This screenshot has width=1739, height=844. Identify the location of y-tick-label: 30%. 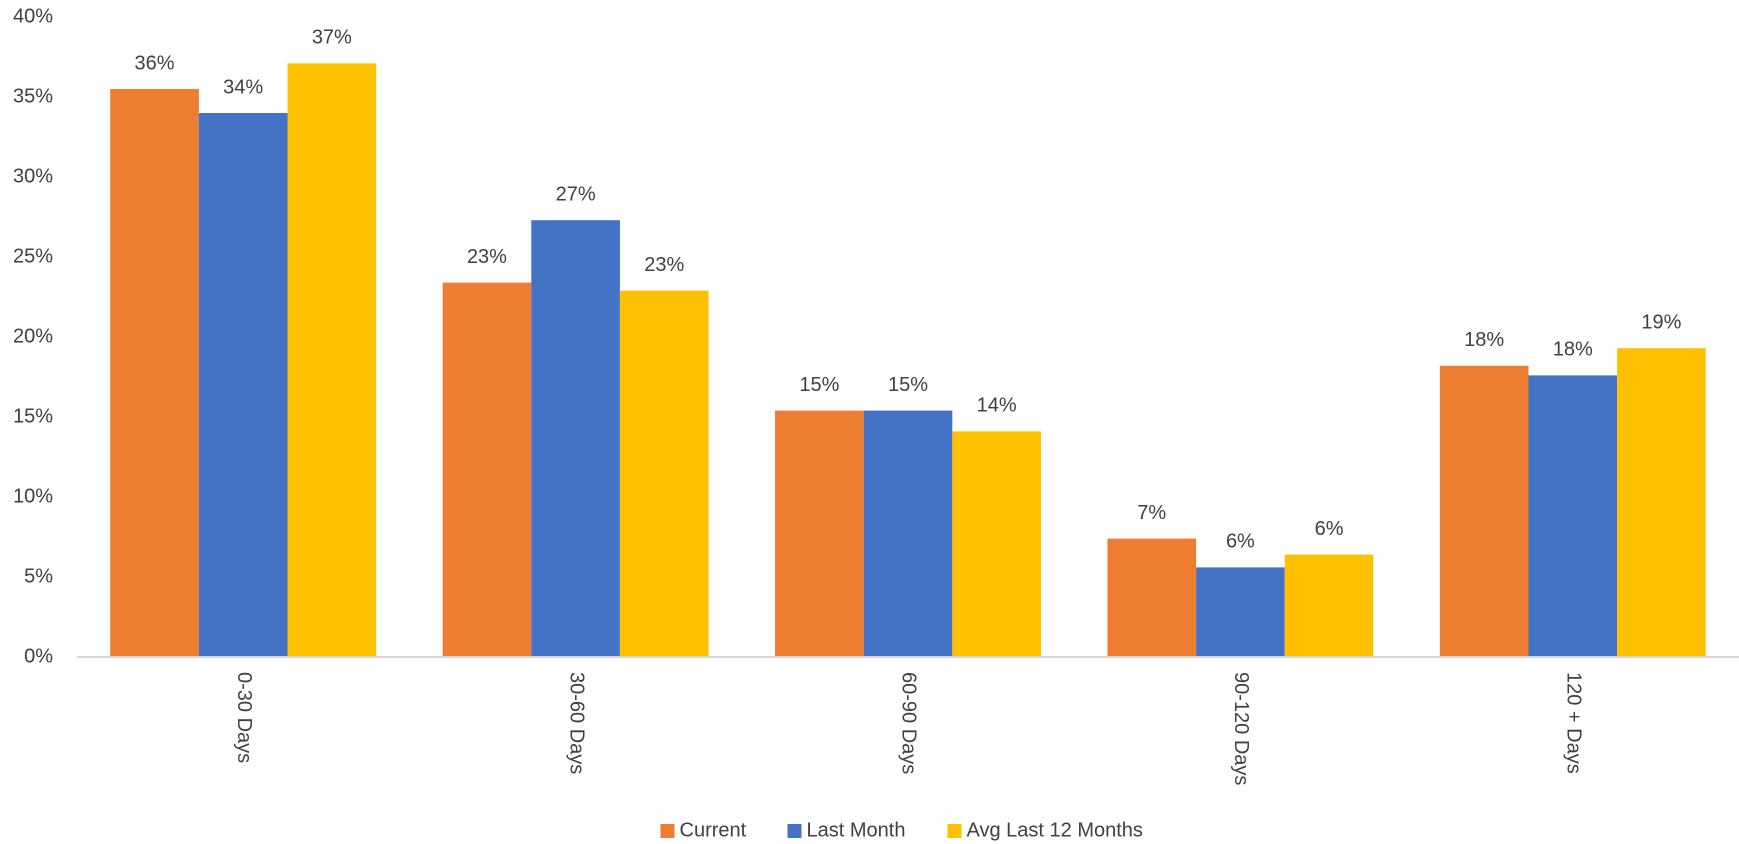
(33, 176).